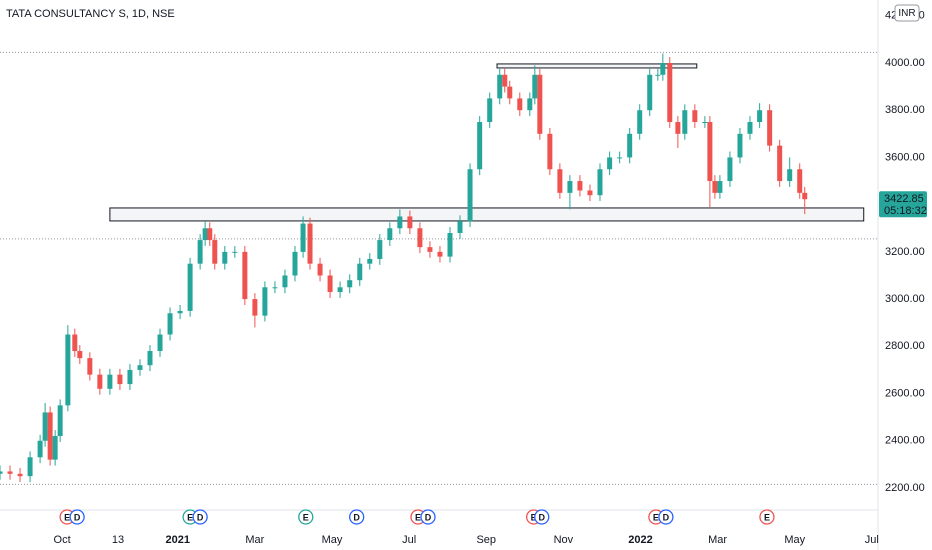 The image size is (932, 550). I want to click on y-tick-label: 2600.00, so click(905, 393).